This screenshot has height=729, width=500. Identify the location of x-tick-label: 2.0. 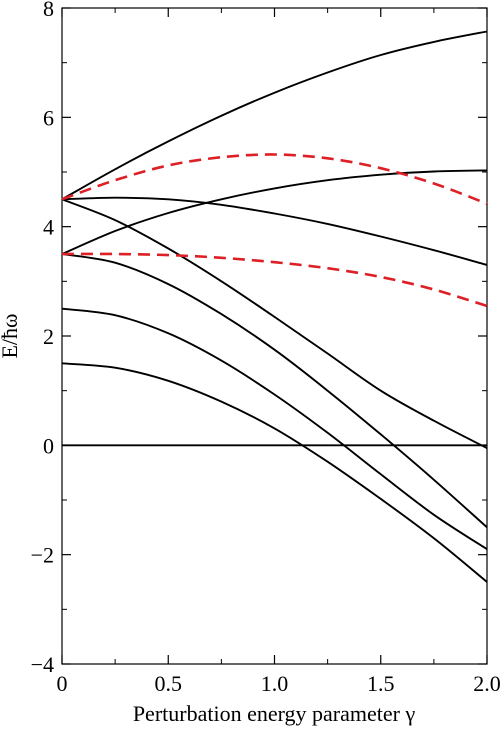
(486, 683).